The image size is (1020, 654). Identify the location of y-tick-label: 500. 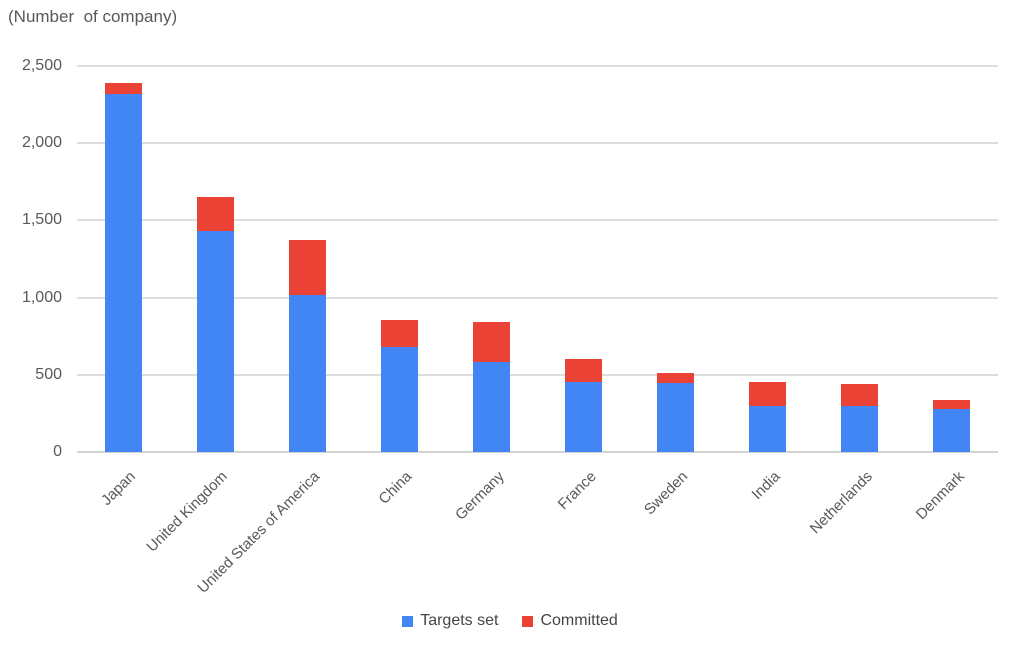
(48, 374).